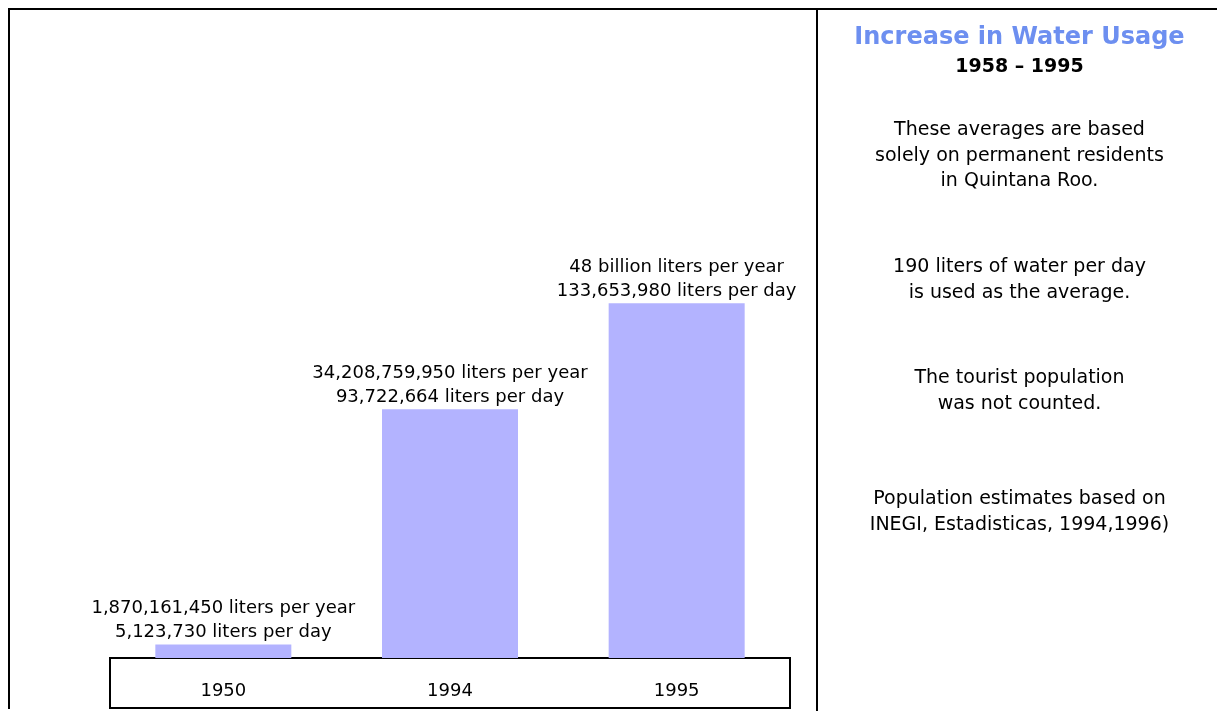 This screenshot has width=1219, height=711. Describe the element at coordinates (223, 689) in the screenshot. I see `x-tick-label: 1950` at that location.